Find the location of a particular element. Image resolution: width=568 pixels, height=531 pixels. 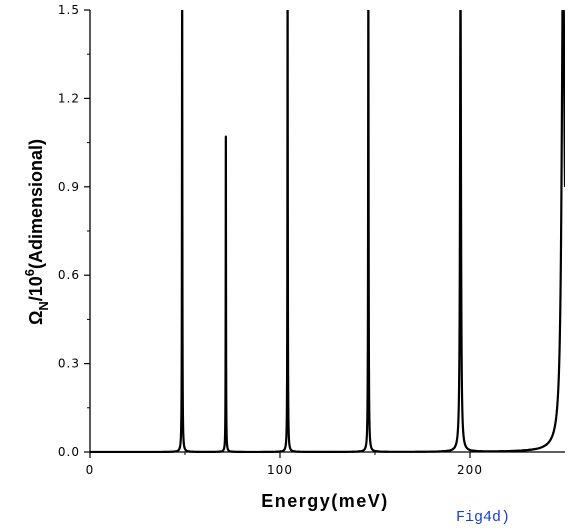

y-axis-title-subscript: N is located at coordinates (43, 305).